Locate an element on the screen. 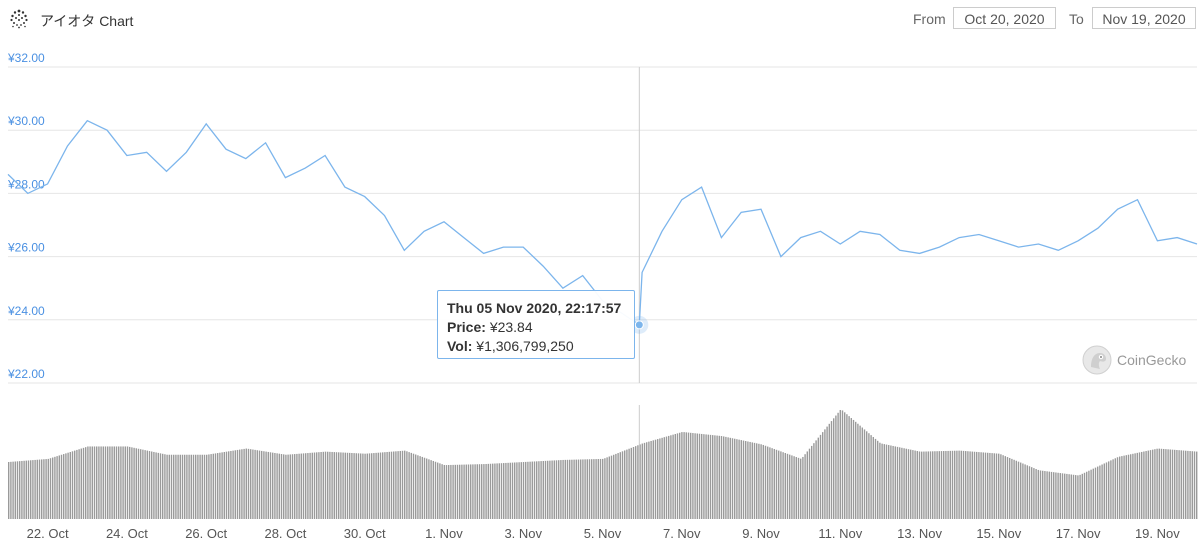 This screenshot has height=547, width=1200. y-tick-label: ¥32.00 is located at coordinates (26, 58).